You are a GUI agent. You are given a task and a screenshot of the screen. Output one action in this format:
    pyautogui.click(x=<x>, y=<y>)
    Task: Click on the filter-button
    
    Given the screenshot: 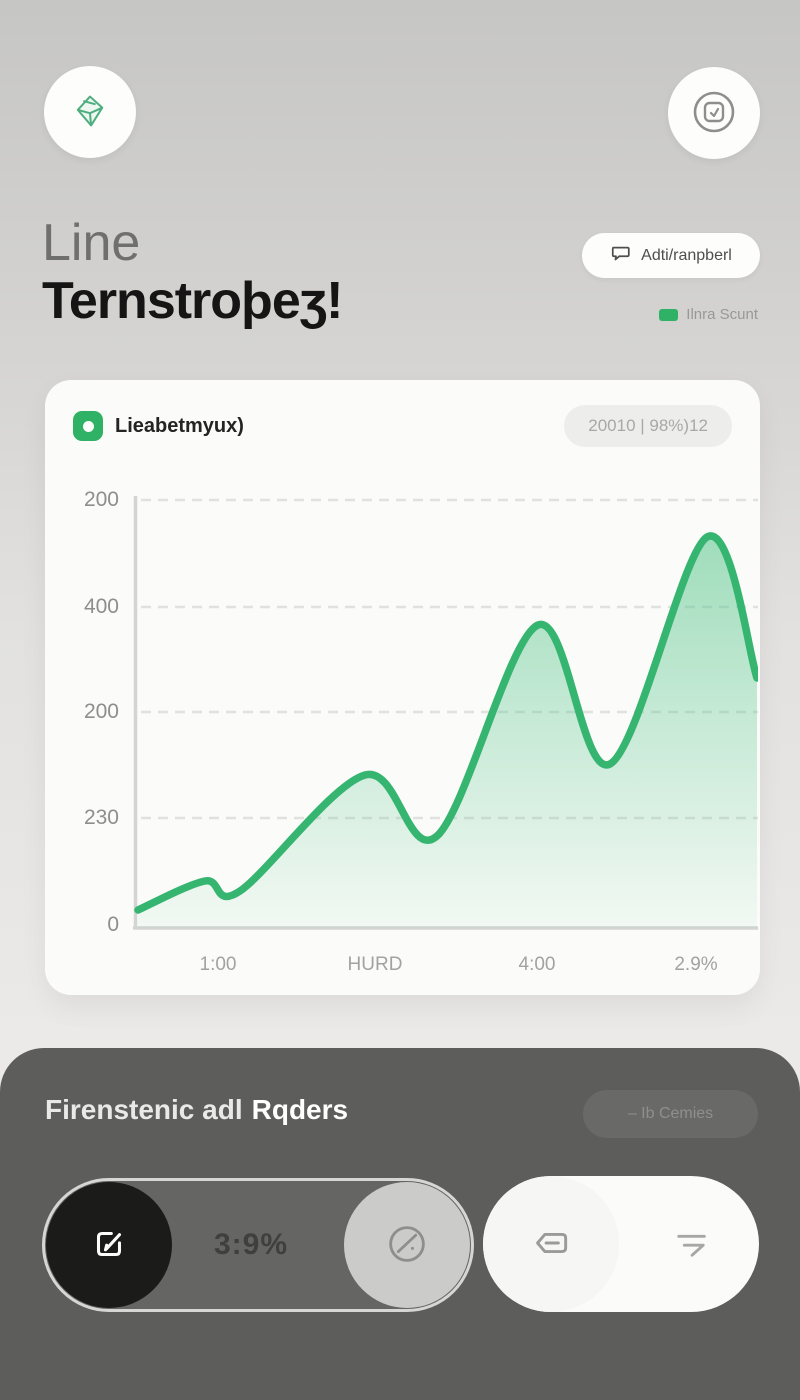 What is the action you would take?
    pyautogui.click(x=691, y=1244)
    